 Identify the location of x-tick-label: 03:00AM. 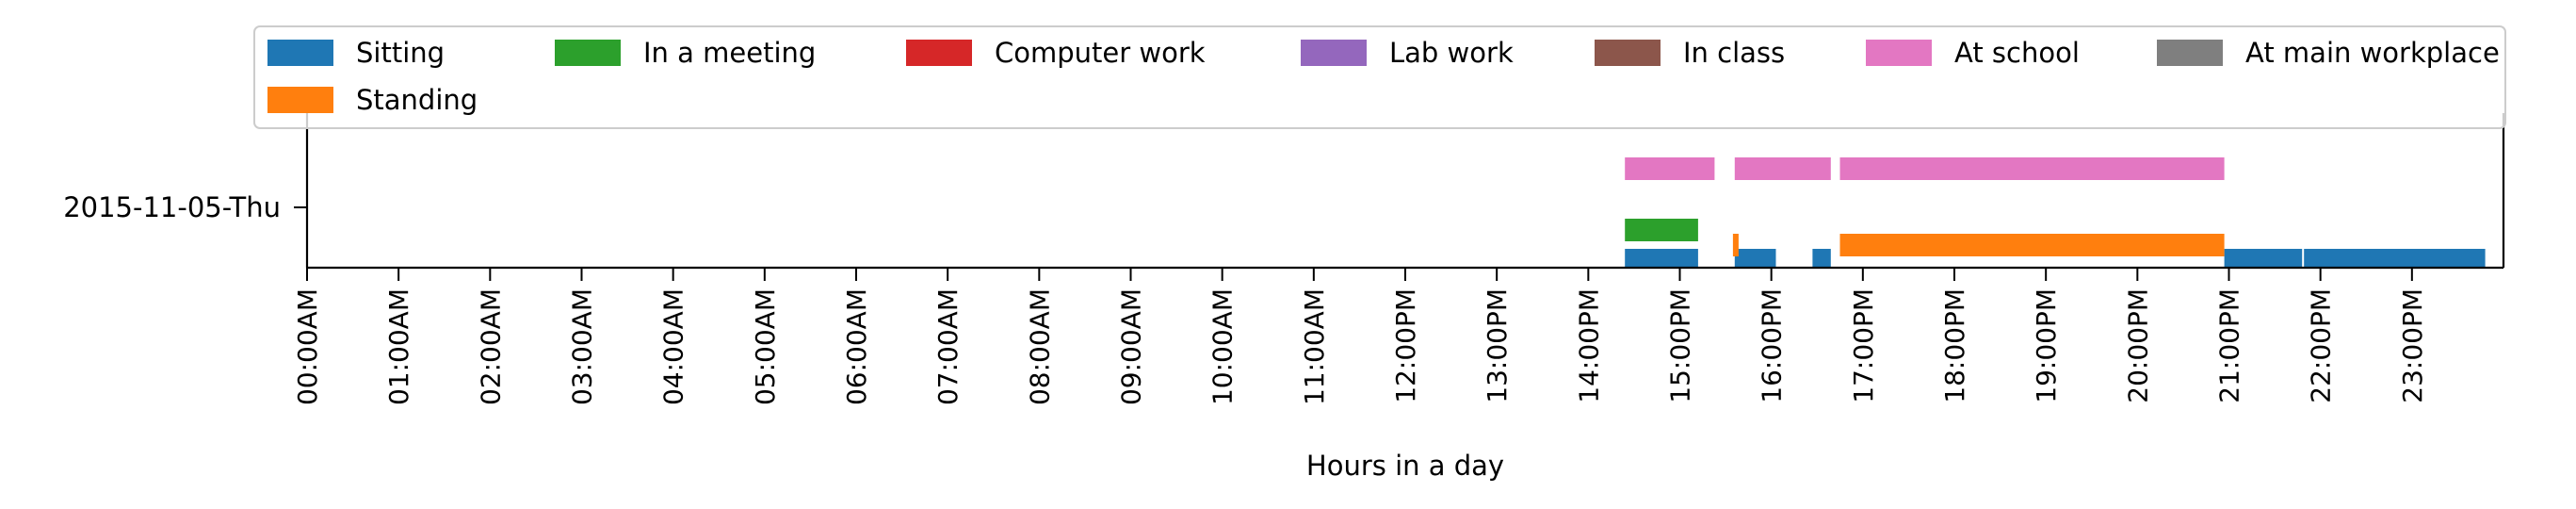
(582, 346).